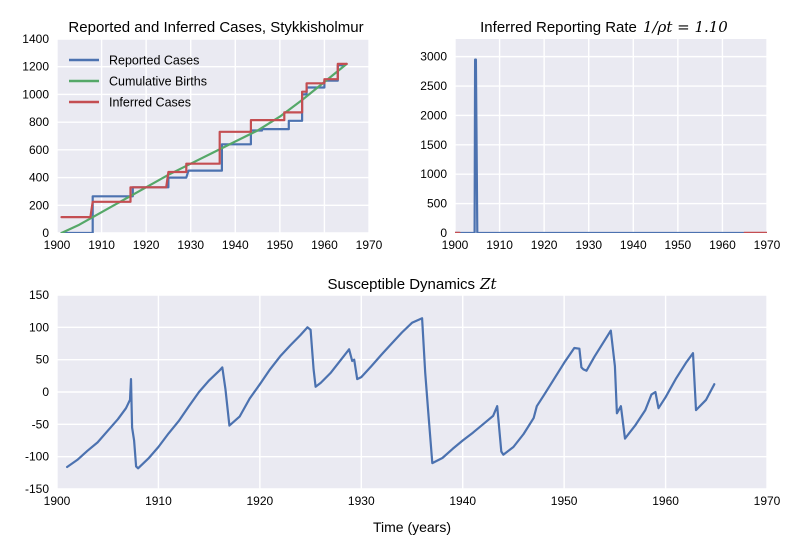 The height and width of the screenshot is (550, 800). I want to click on susceptible-y-tick-label: 0, so click(45, 392).